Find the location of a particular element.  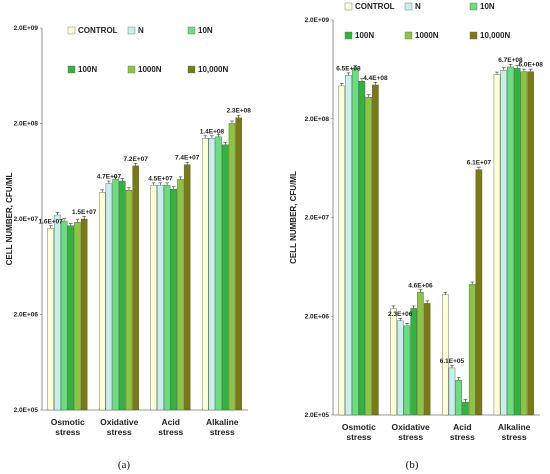

data-label: 6.7E+08 is located at coordinates (510, 60).